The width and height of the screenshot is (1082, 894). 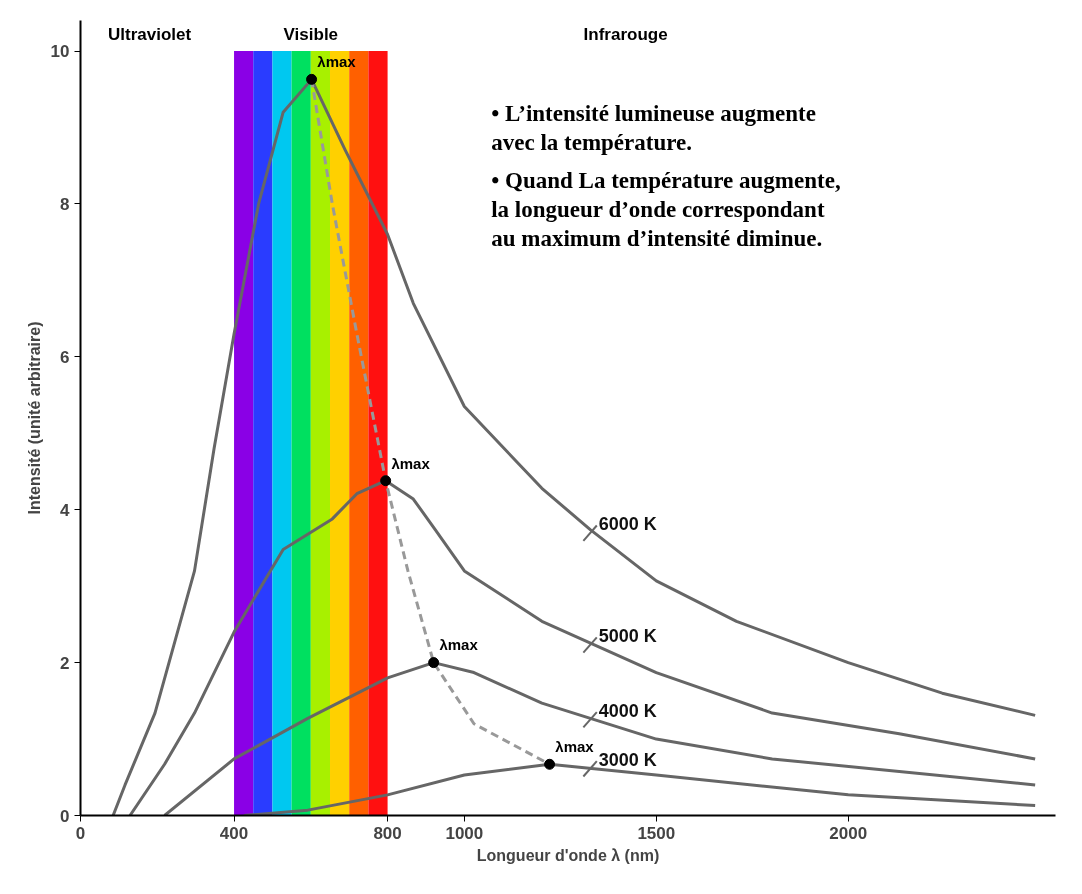 I want to click on x-axis-title: Longueur d'onde λ (nm), so click(x=568, y=855).